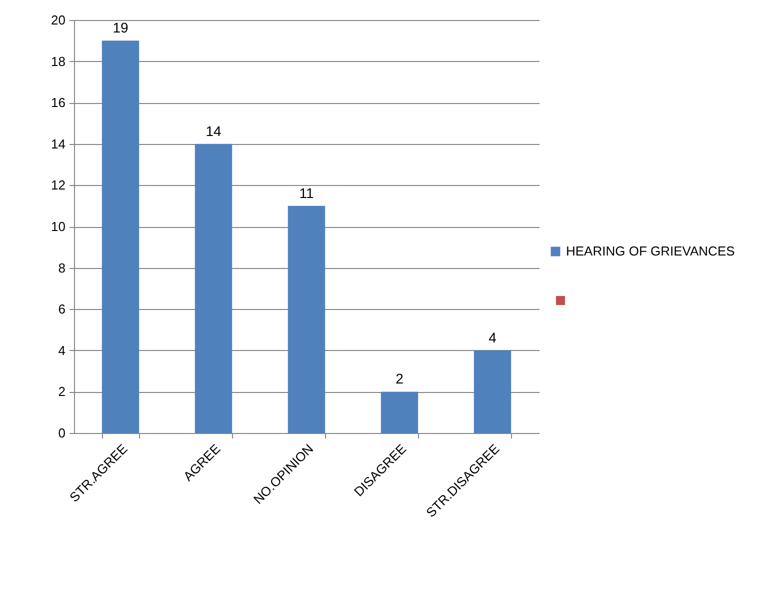 The width and height of the screenshot is (760, 592). Describe the element at coordinates (651, 251) in the screenshot. I see `legend-label: HEARING OF GRIEVANCES` at that location.